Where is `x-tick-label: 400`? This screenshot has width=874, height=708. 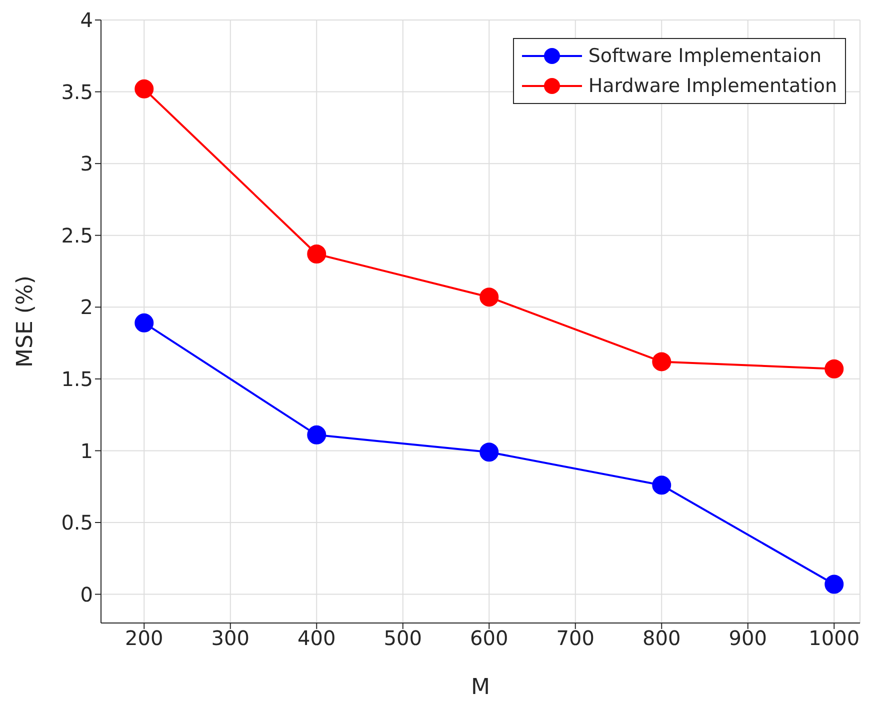
x-tick-label: 400 is located at coordinates (317, 638).